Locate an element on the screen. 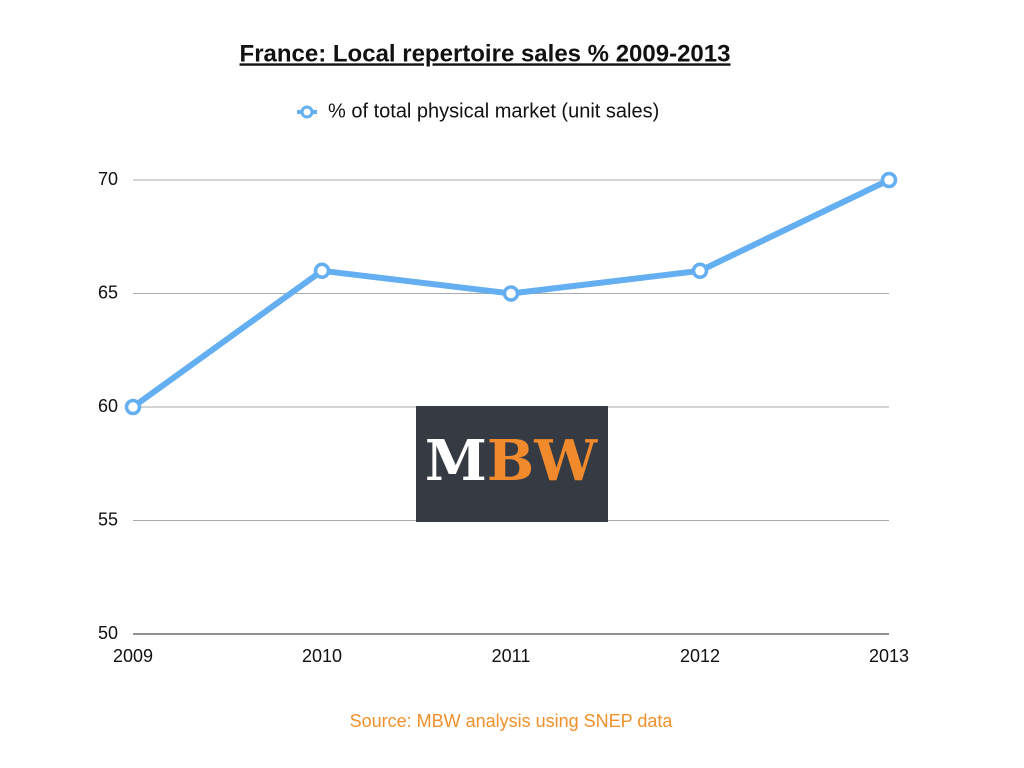 The height and width of the screenshot is (768, 1024). x-tick-label: 2010 is located at coordinates (322, 656).